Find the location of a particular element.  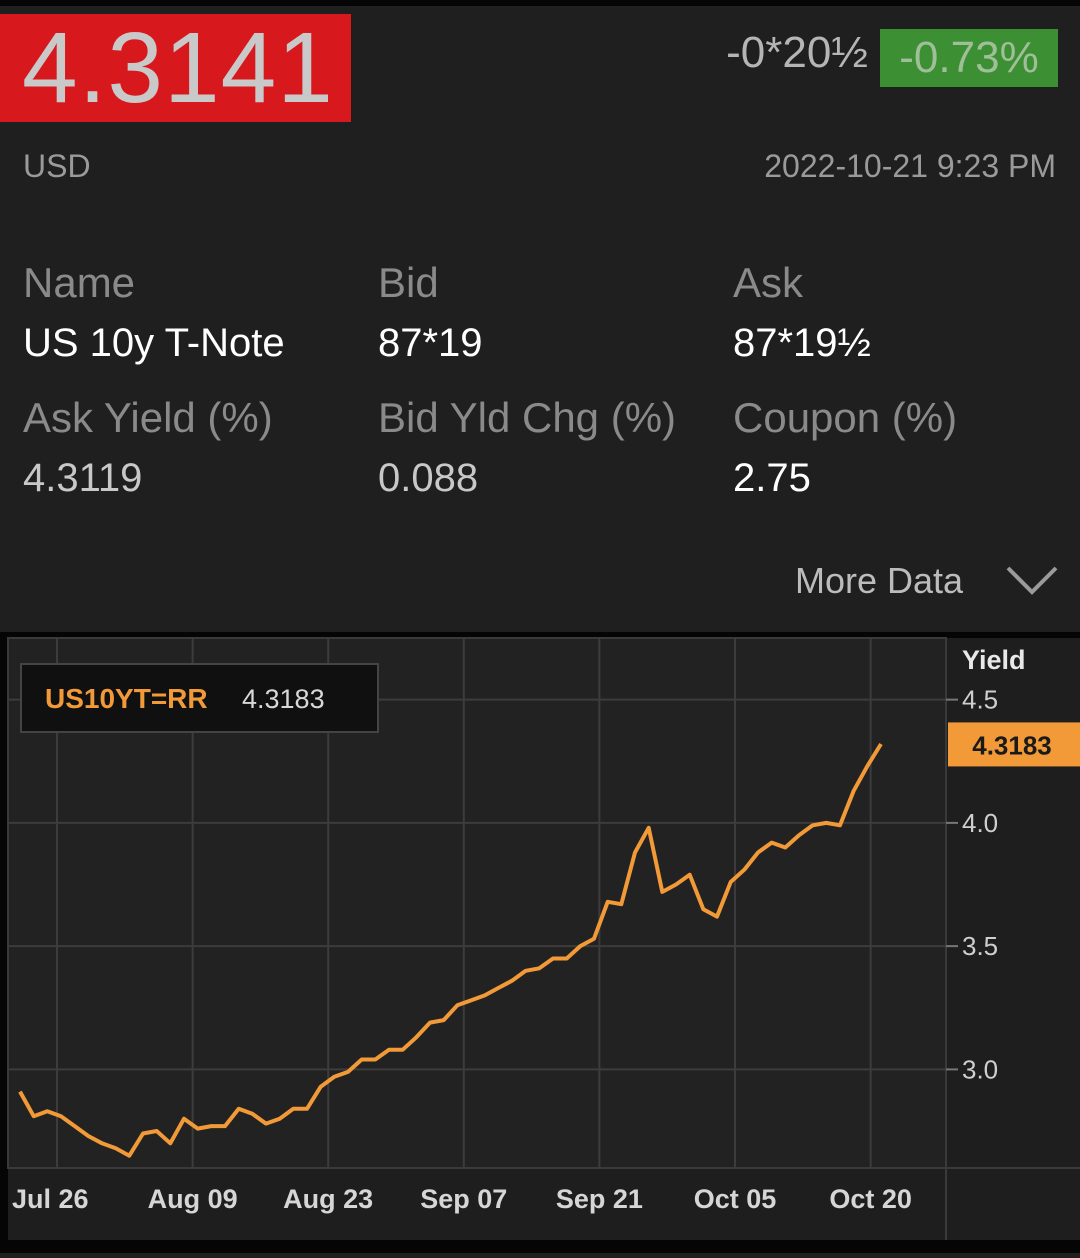

field-value: 0.088 is located at coordinates (428, 478).